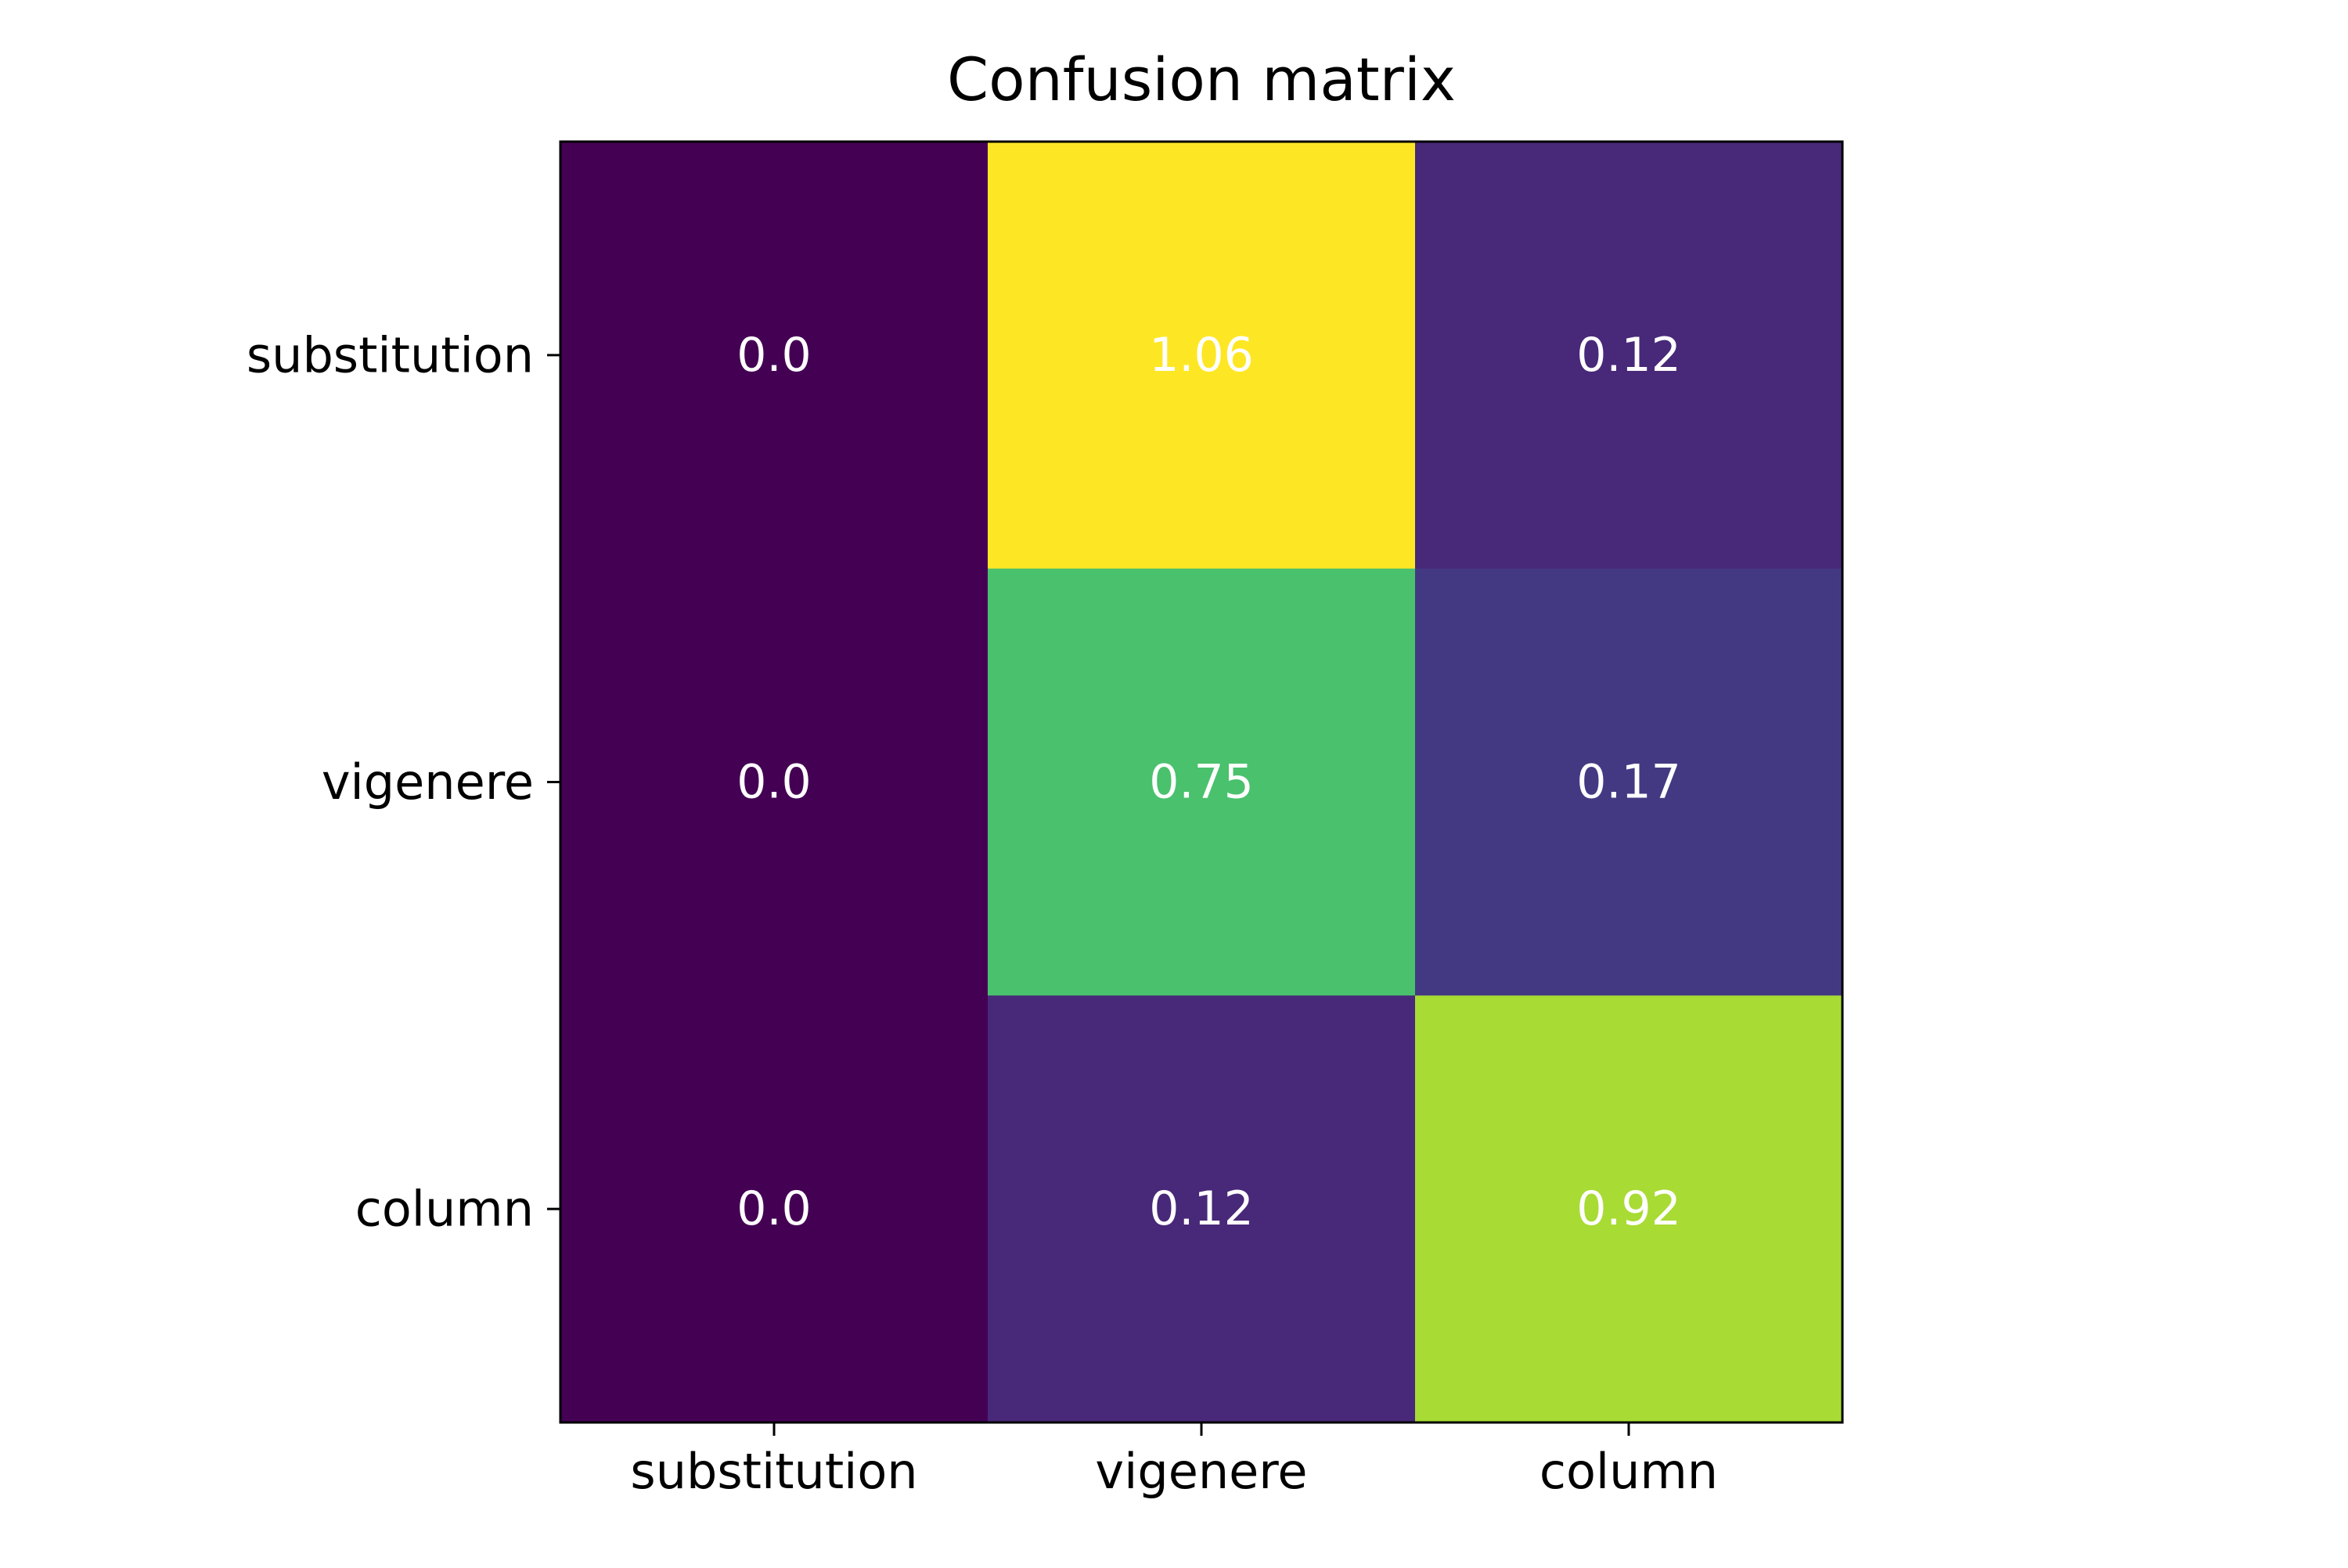  I want to click on cell-label-r0-c1: 1.06, so click(1201, 355).